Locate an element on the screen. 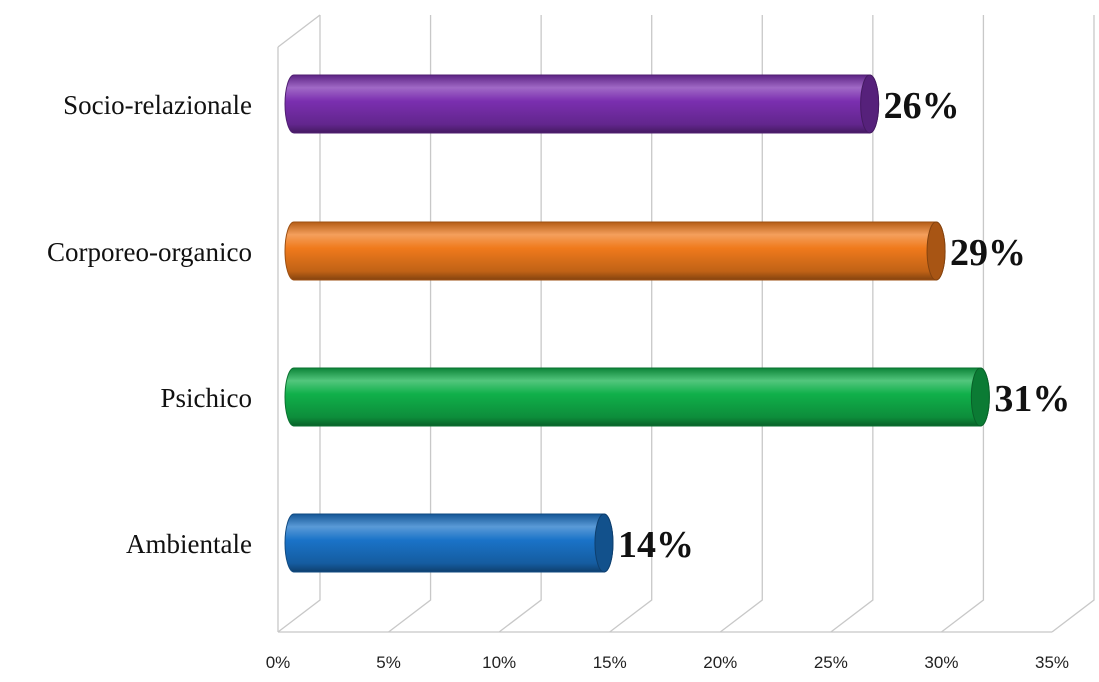  side-wall-top is located at coordinates (299, 31).